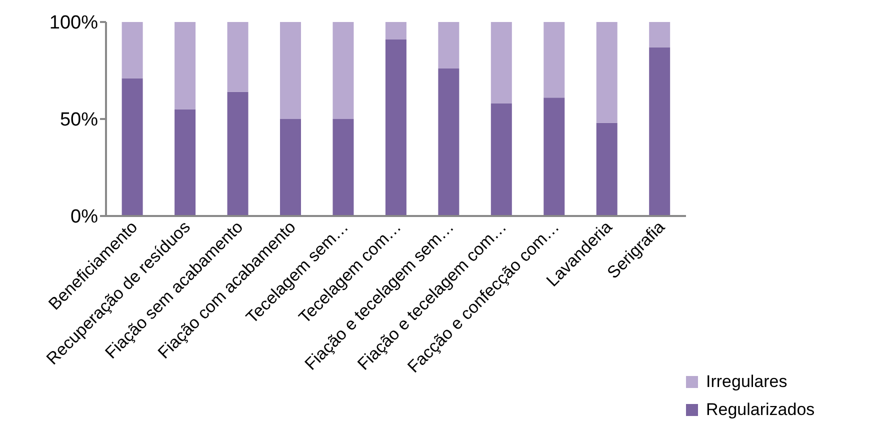 Image resolution: width=874 pixels, height=432 pixels. What do you see at coordinates (747, 382) in the screenshot?
I see `legend-label: Irregulares` at bounding box center [747, 382].